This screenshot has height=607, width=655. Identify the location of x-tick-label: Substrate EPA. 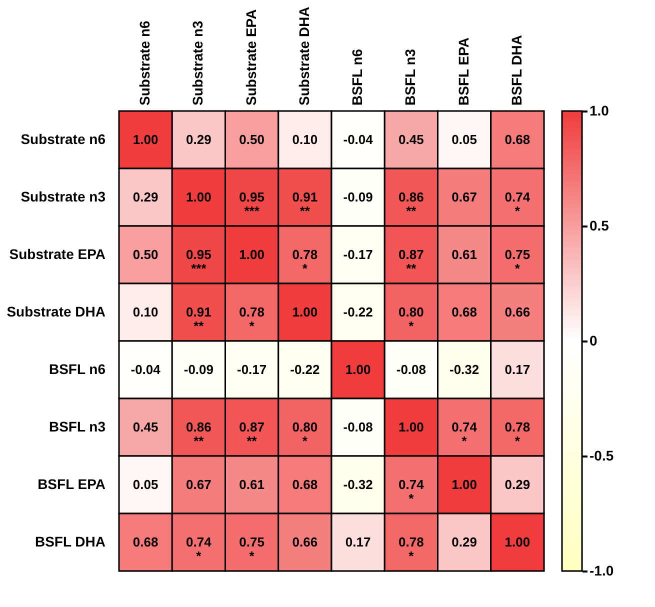
(250, 57).